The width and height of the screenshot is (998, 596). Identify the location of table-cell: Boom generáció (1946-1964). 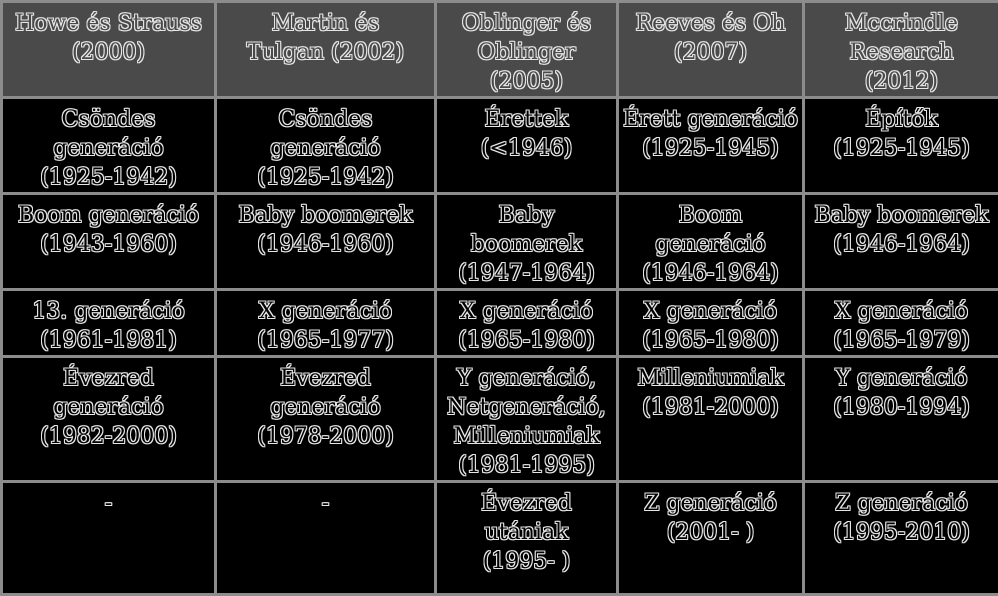
(711, 242).